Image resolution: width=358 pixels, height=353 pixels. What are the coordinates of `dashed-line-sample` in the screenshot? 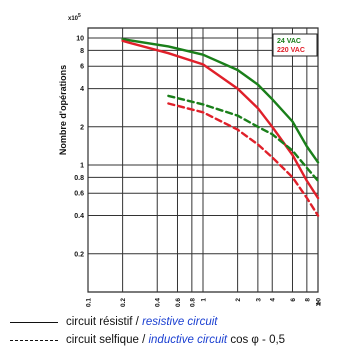 It's located at (34, 340).